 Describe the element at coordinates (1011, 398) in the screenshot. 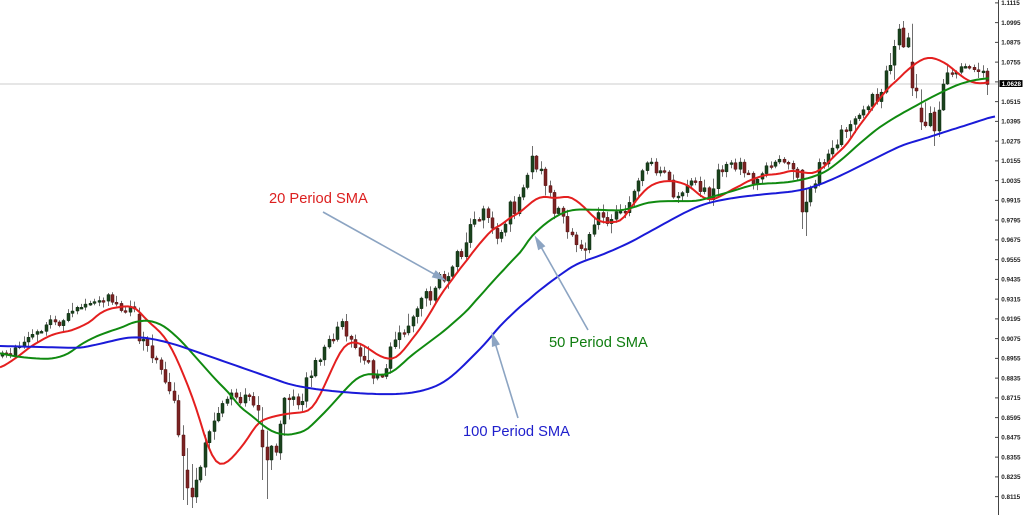

I see `svg-text: 0.8715` at that location.